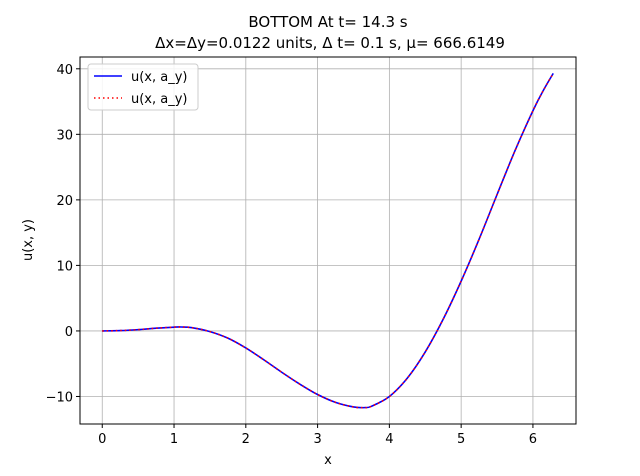  I want to click on x-tick-label: 4, so click(389, 439).